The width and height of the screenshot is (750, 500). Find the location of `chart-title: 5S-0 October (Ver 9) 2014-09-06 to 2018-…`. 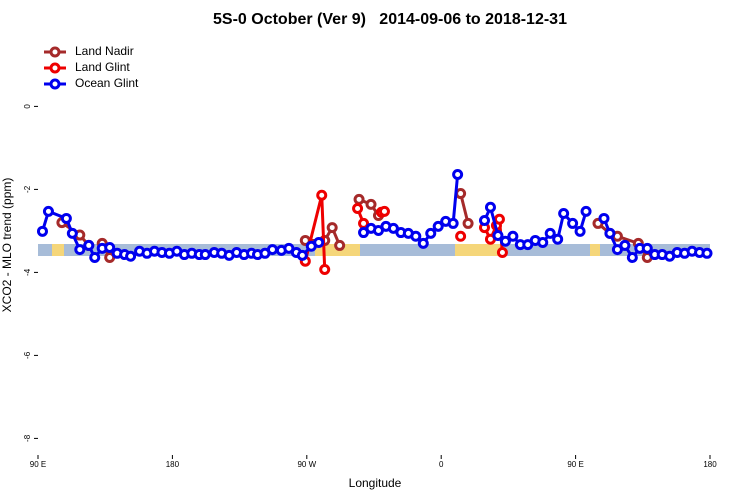

chart-title: 5S-0 October (Ver 9) 2014-09-06 to 2018-… is located at coordinates (390, 19).